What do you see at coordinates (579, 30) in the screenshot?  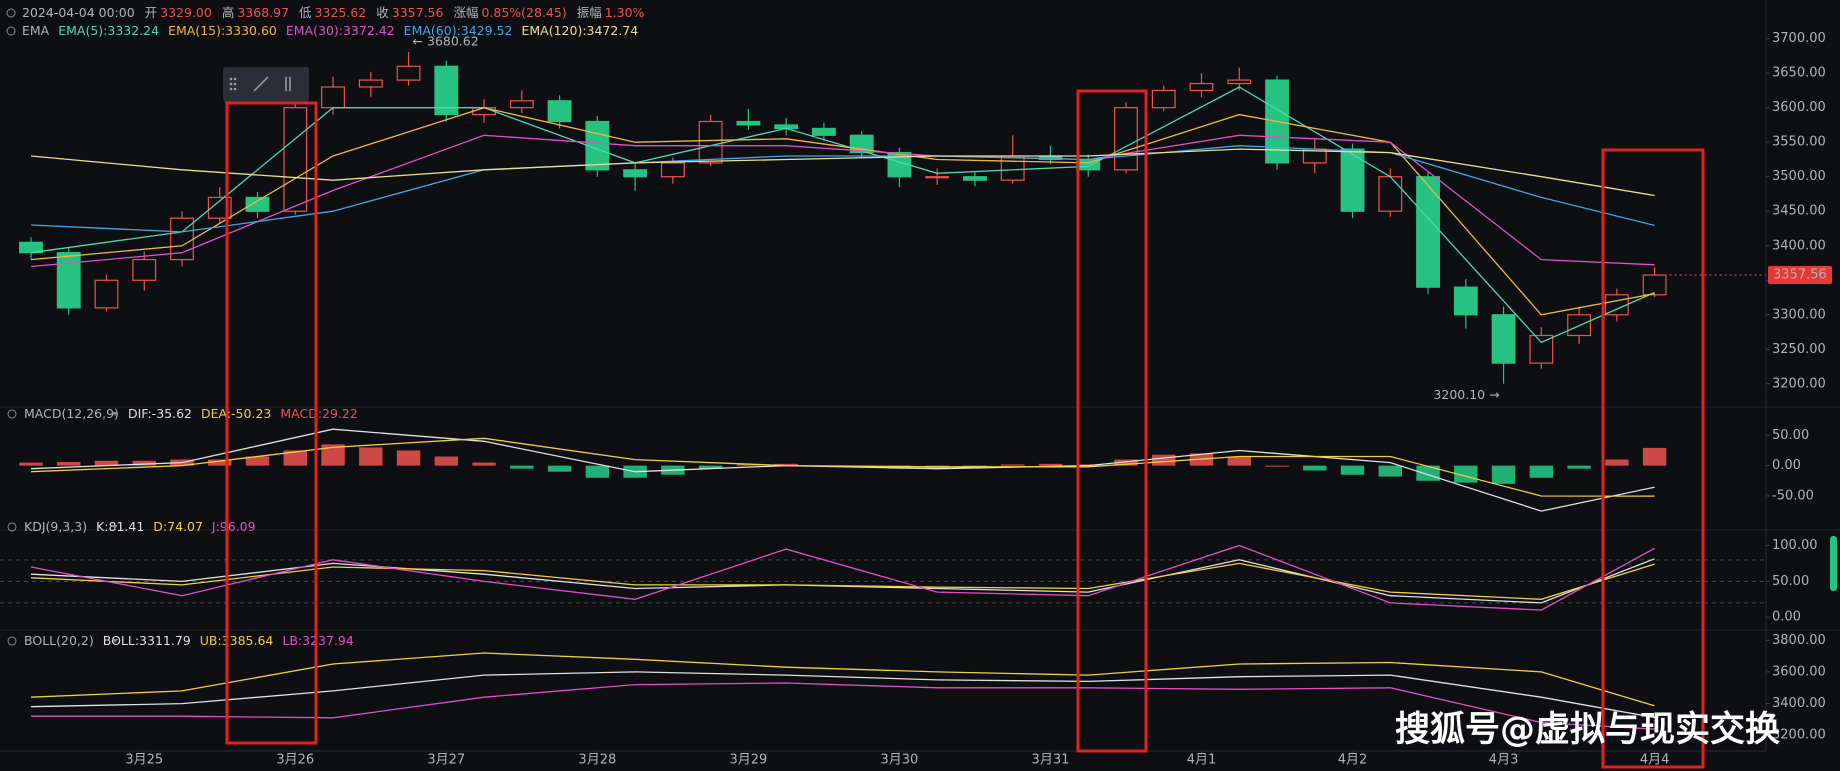 I see `legend-entry: EMA(120):3472.74` at bounding box center [579, 30].